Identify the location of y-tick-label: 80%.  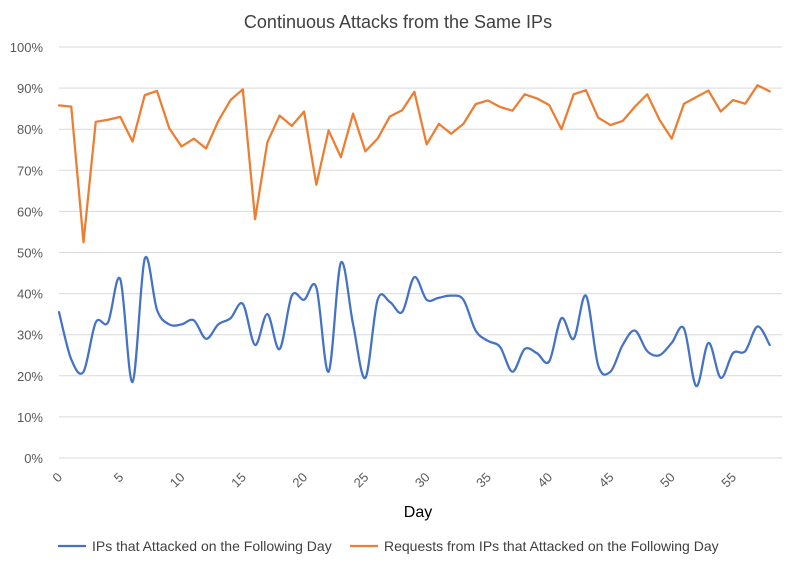
(30, 129).